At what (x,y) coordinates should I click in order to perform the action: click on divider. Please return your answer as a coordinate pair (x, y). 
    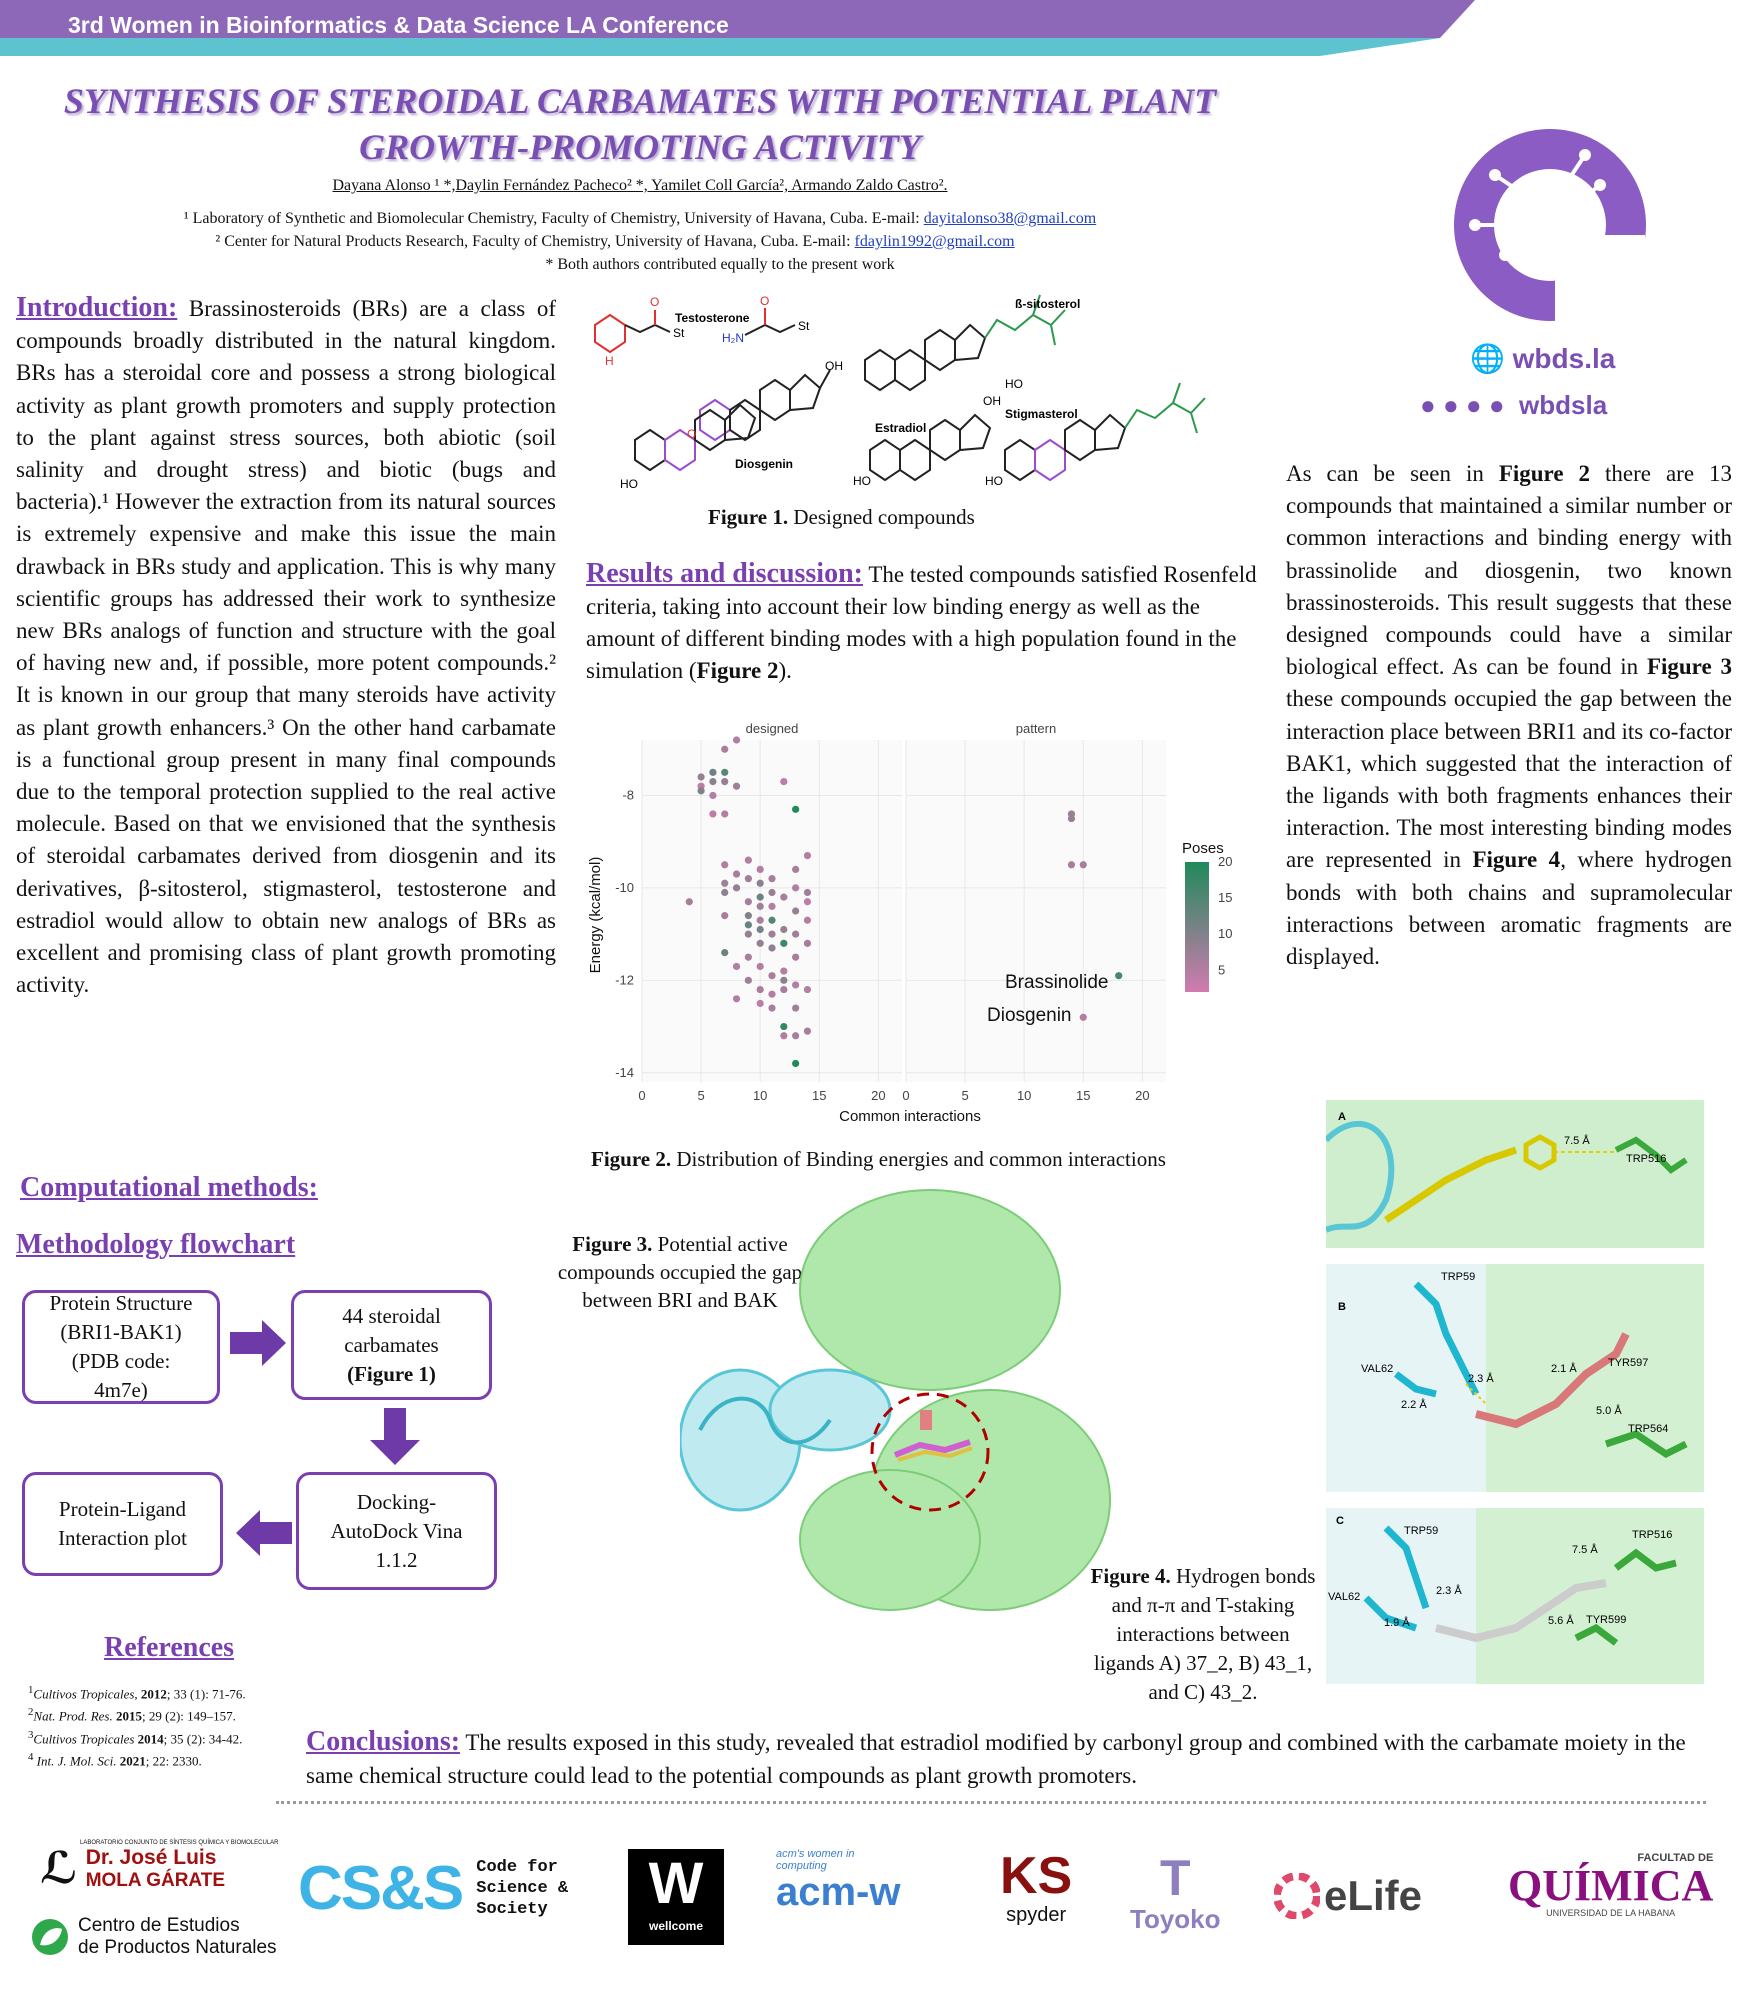
    Looking at the image, I should click on (991, 1802).